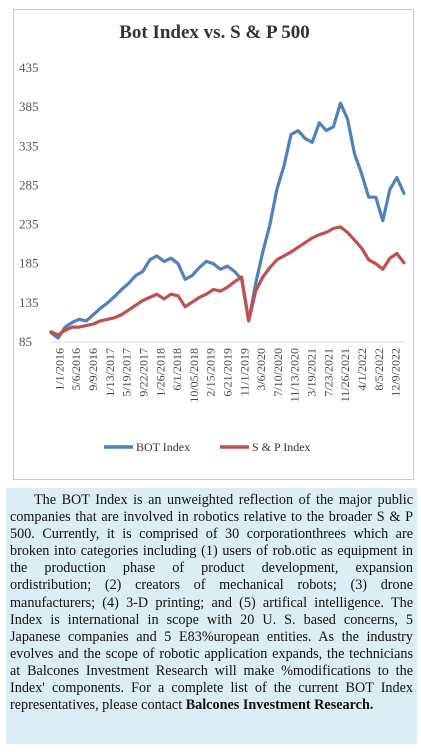 The image size is (421, 752). What do you see at coordinates (76, 369) in the screenshot?
I see `x-tick-label-1: 5/6/2016` at bounding box center [76, 369].